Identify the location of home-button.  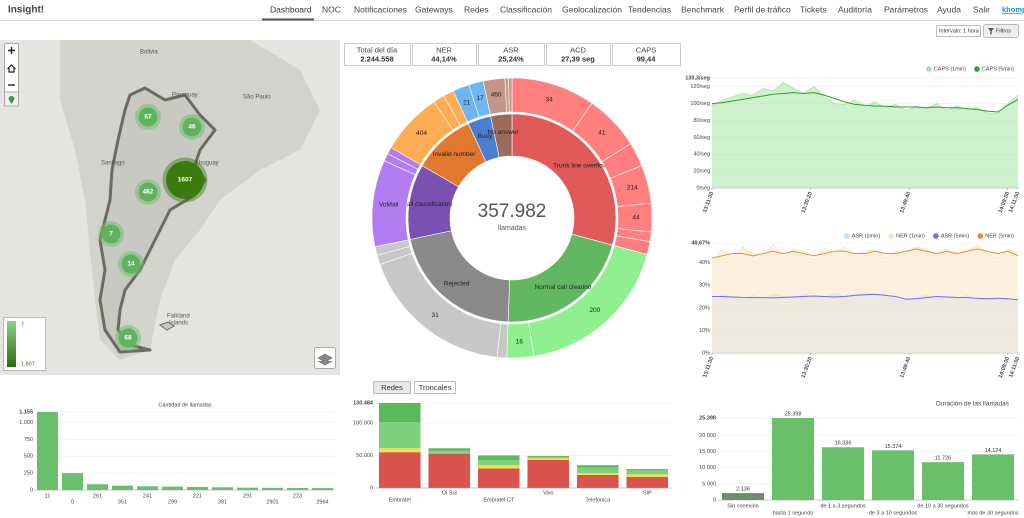
(11, 68).